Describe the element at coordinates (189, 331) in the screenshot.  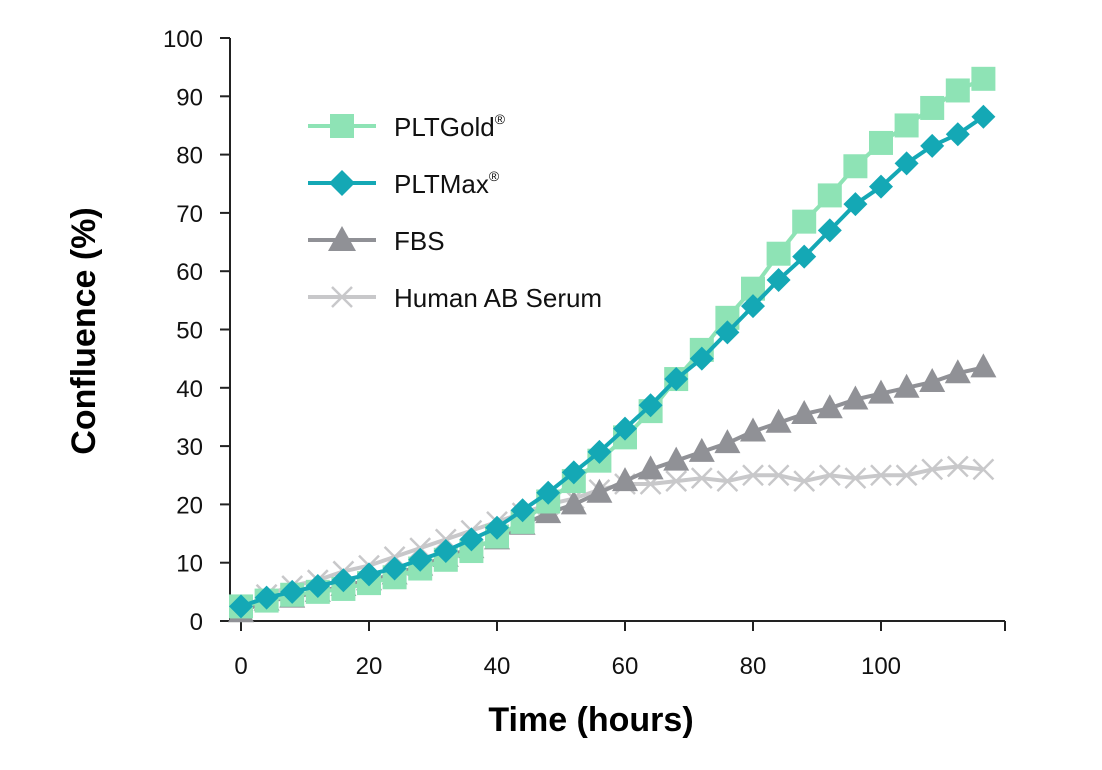
I see `y-tick-label: 50` at that location.